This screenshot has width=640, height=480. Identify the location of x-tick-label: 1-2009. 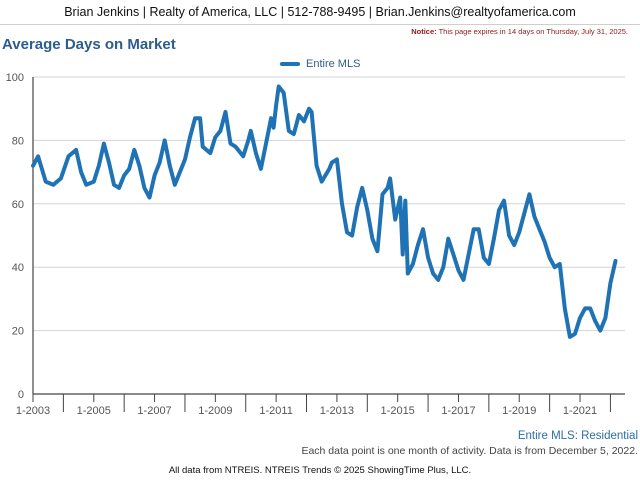
(215, 411).